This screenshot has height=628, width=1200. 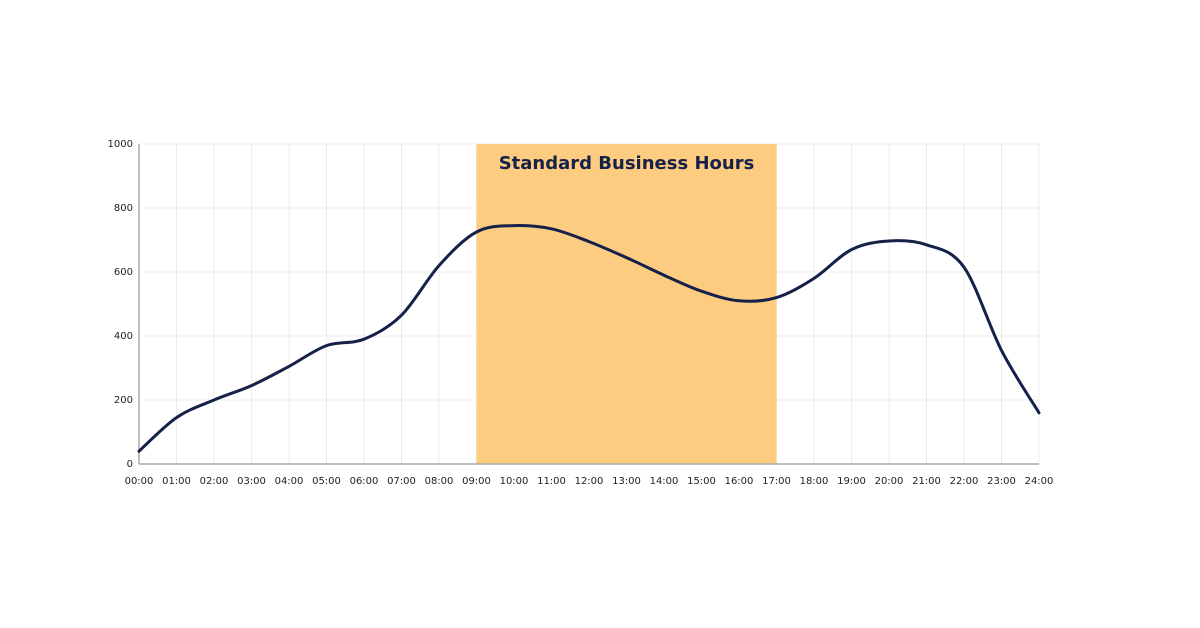 I want to click on x-tick-label: 10:00, so click(x=514, y=481).